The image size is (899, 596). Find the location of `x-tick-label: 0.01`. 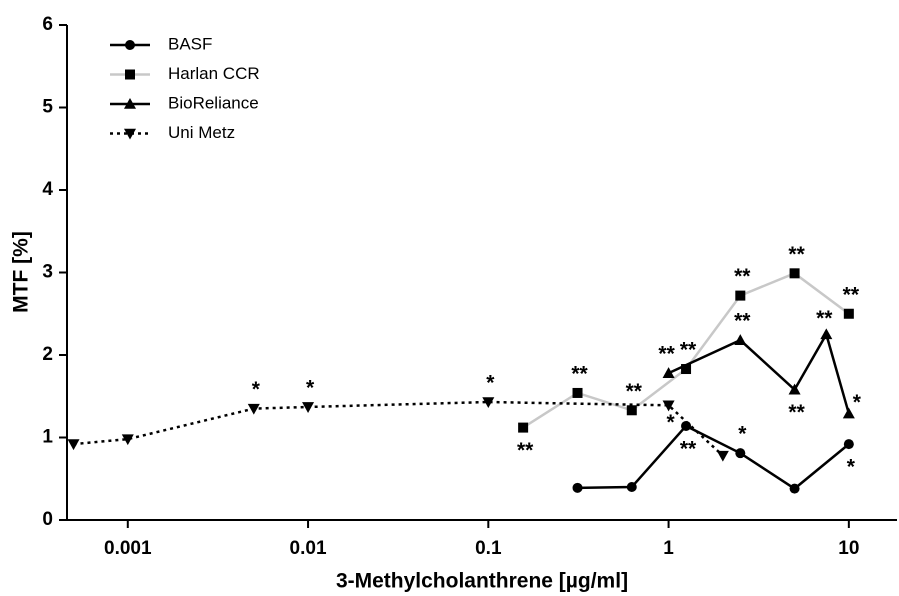

x-tick-label: 0.01 is located at coordinates (308, 548).